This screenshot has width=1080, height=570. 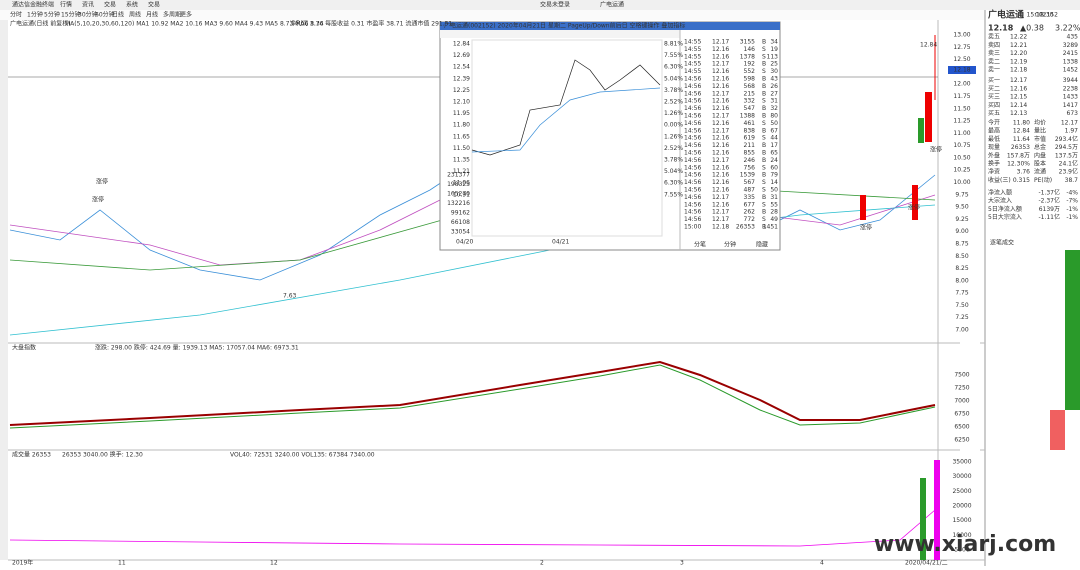 I want to click on period-tab: 分时, so click(x=16, y=15).